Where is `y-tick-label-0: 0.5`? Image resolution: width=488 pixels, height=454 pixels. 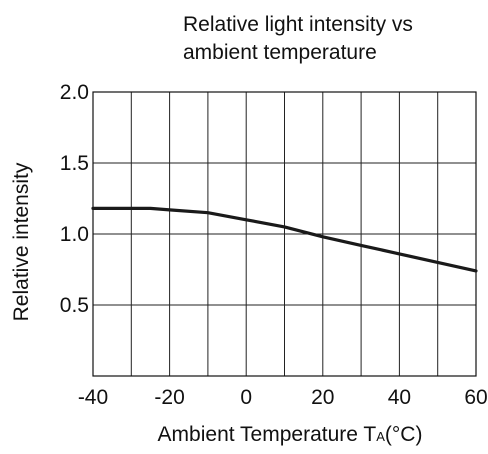 y-tick-label-0: 0.5 is located at coordinates (74, 305).